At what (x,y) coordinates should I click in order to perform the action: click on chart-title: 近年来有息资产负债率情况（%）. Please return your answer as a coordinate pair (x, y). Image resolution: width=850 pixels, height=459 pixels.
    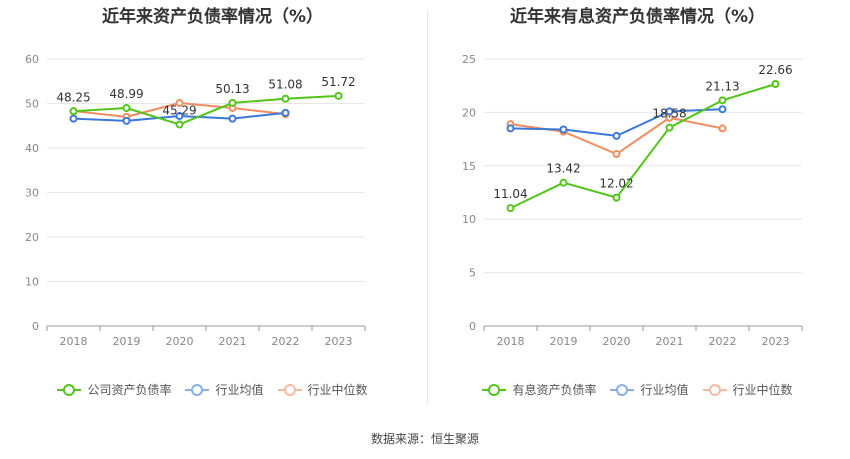
    Looking at the image, I should click on (637, 17).